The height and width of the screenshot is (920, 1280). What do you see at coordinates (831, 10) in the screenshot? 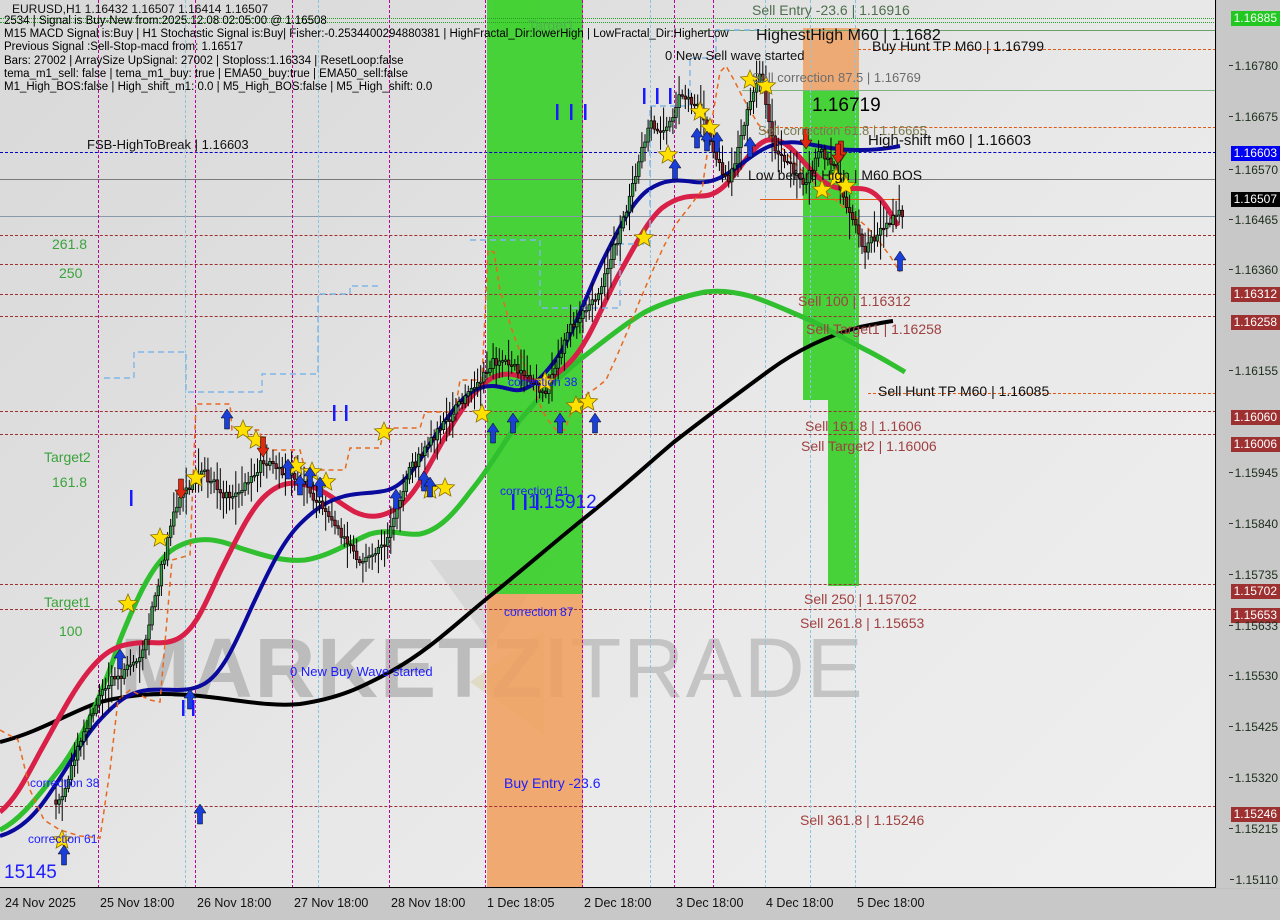
I see `chart-label: Sell Entry -23.6 | 1.16916` at bounding box center [831, 10].